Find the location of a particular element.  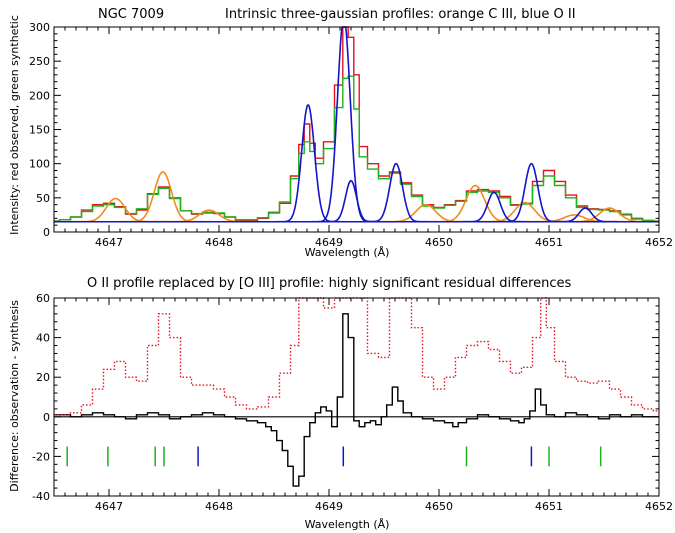

y-tick-label: 100 is located at coordinates (39, 164).